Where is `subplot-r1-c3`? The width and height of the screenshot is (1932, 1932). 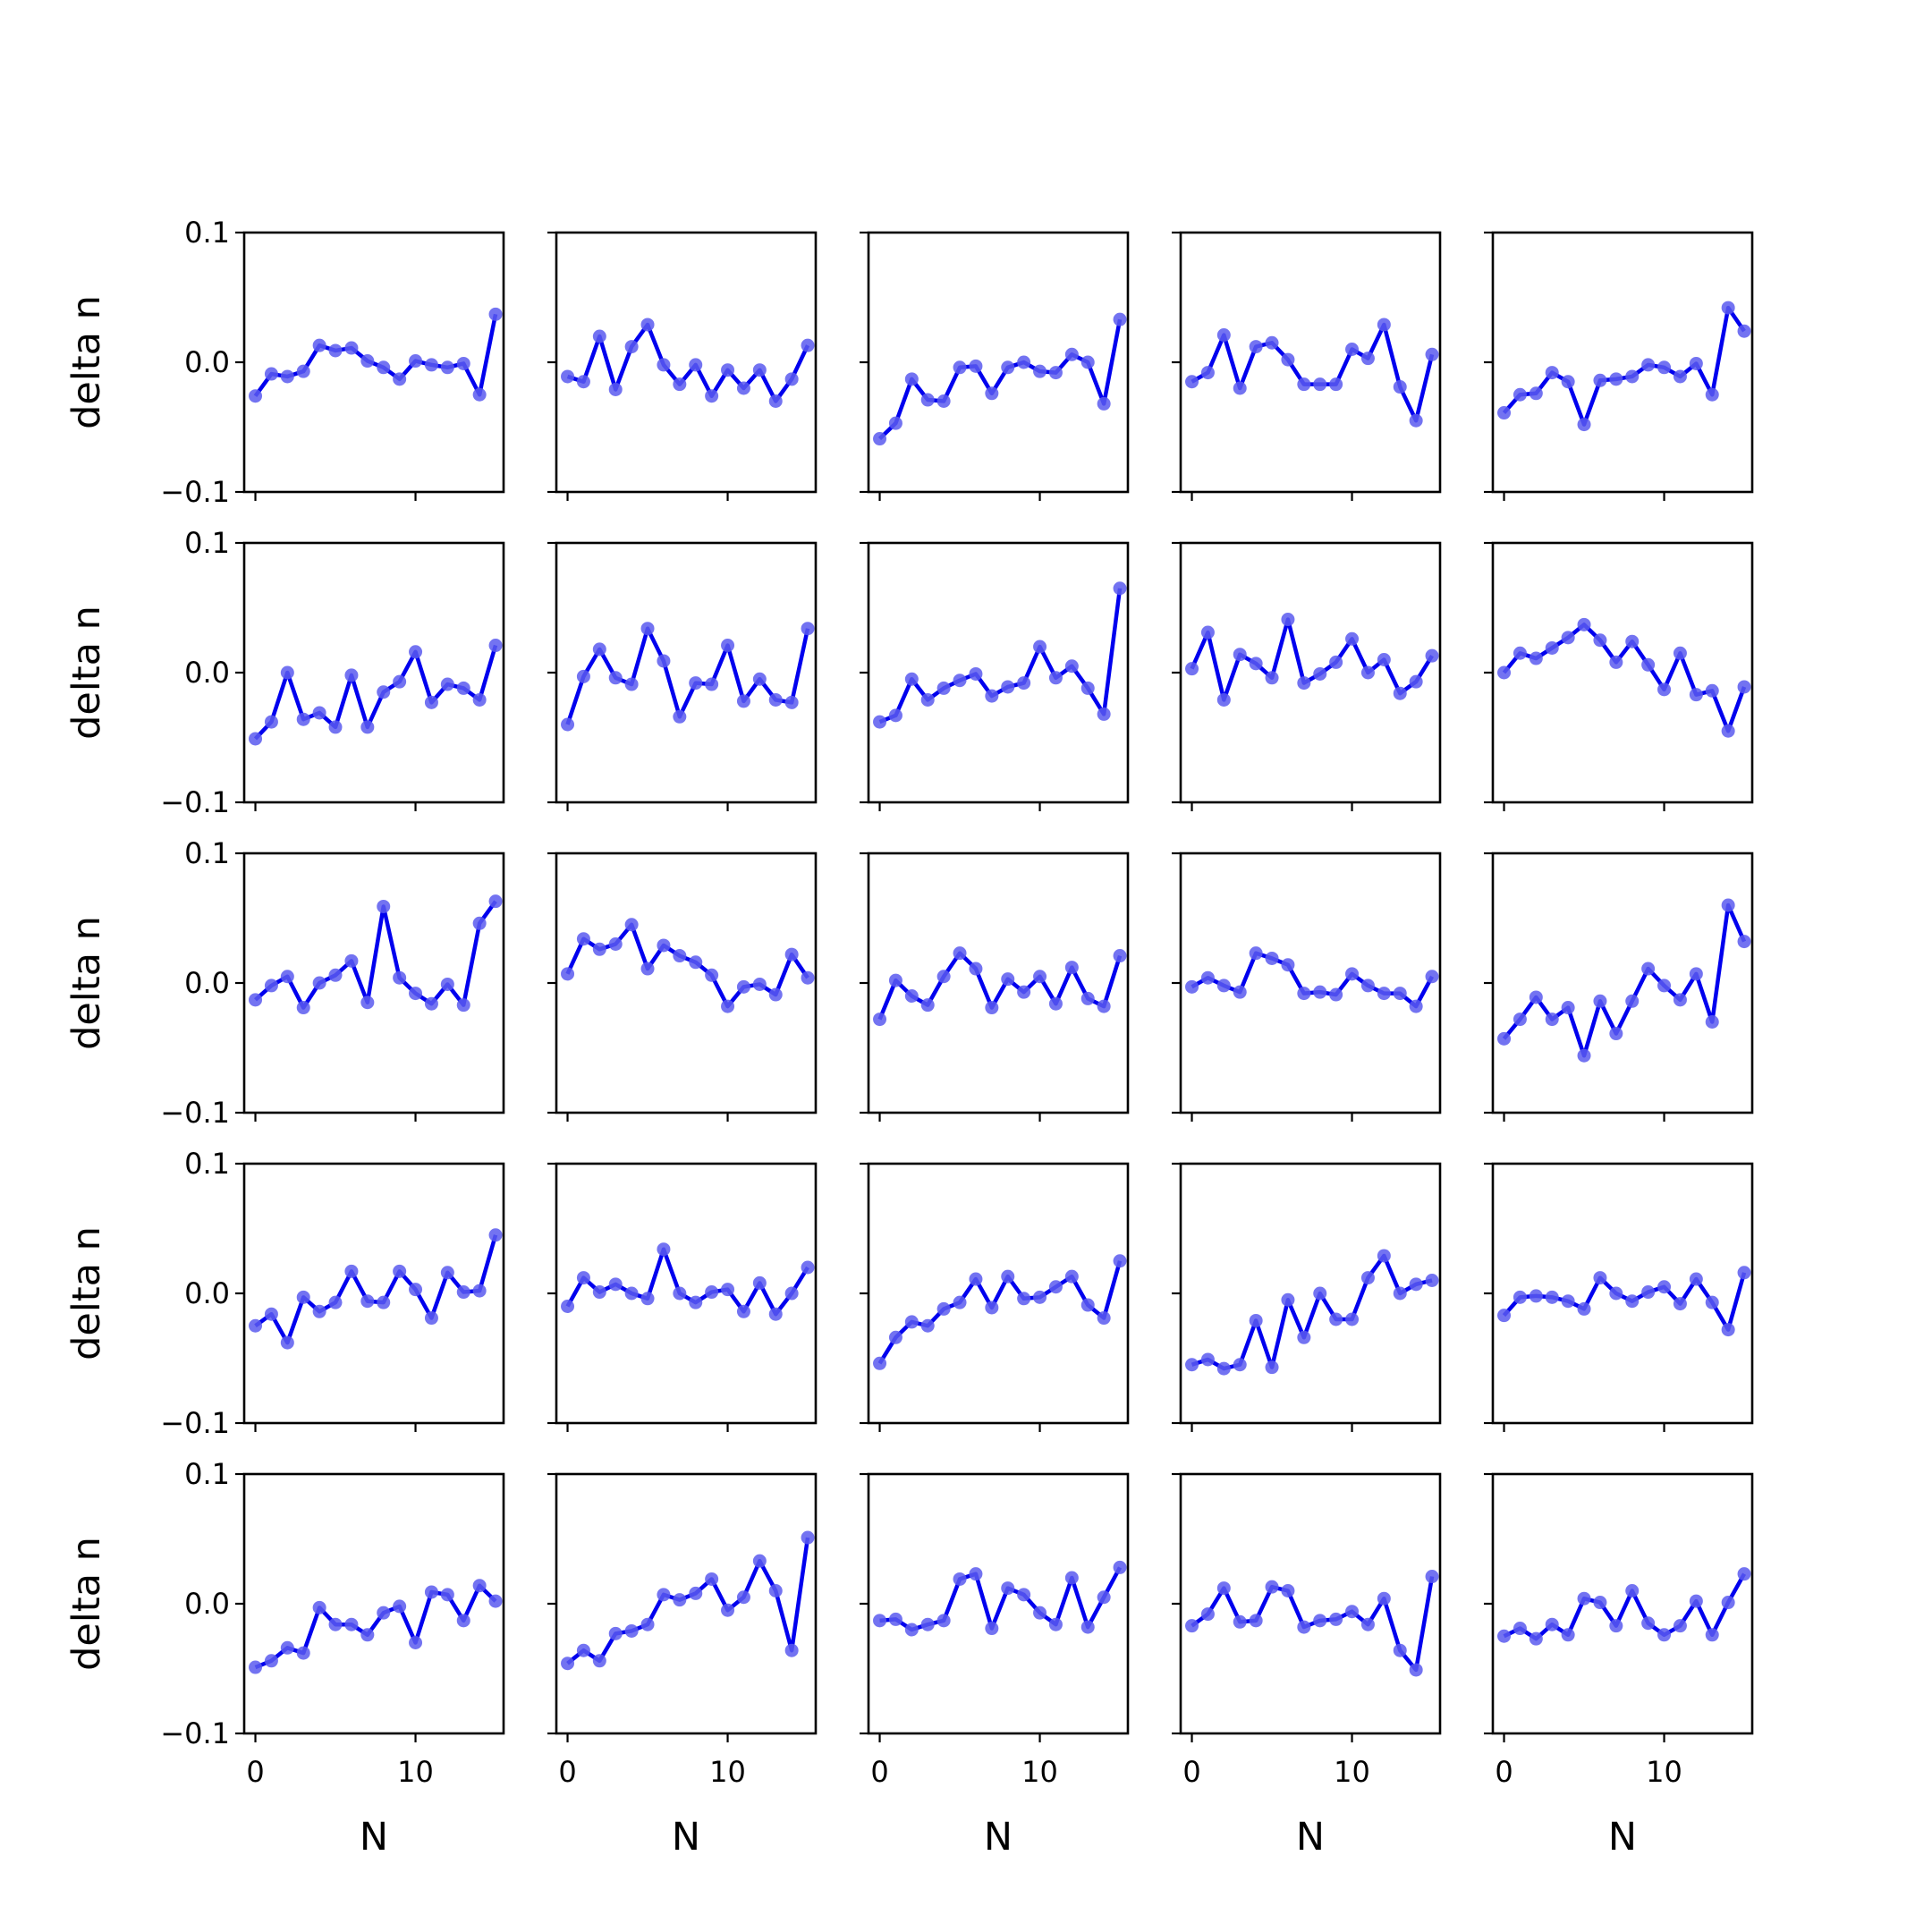
subplot-r1-c3 is located at coordinates (995, 366).